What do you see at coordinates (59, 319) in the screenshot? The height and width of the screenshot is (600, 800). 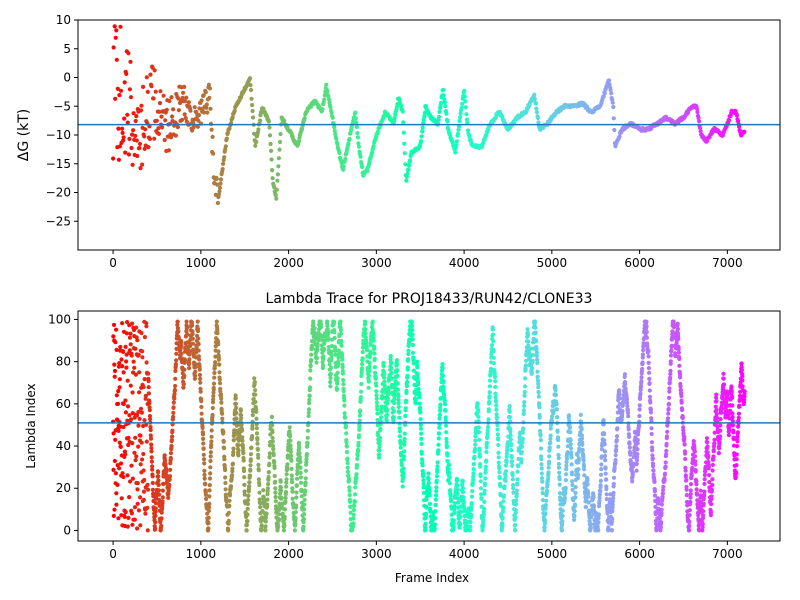 I see `y-tick-label: 100` at bounding box center [59, 319].